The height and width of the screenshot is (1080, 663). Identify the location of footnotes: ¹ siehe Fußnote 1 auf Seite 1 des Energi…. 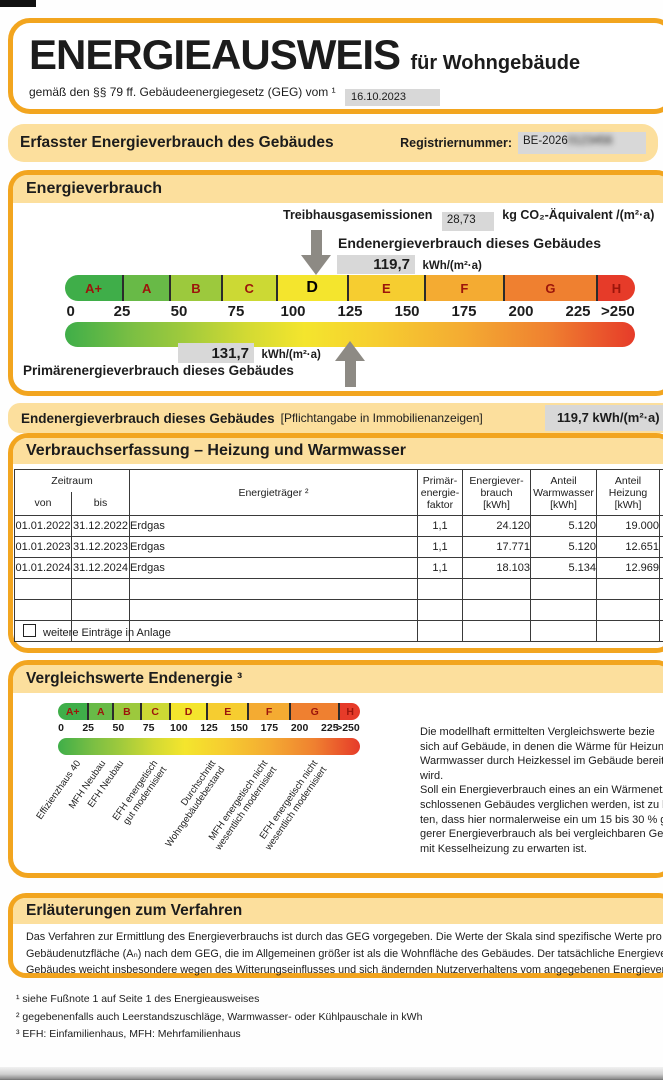
(219, 1017).